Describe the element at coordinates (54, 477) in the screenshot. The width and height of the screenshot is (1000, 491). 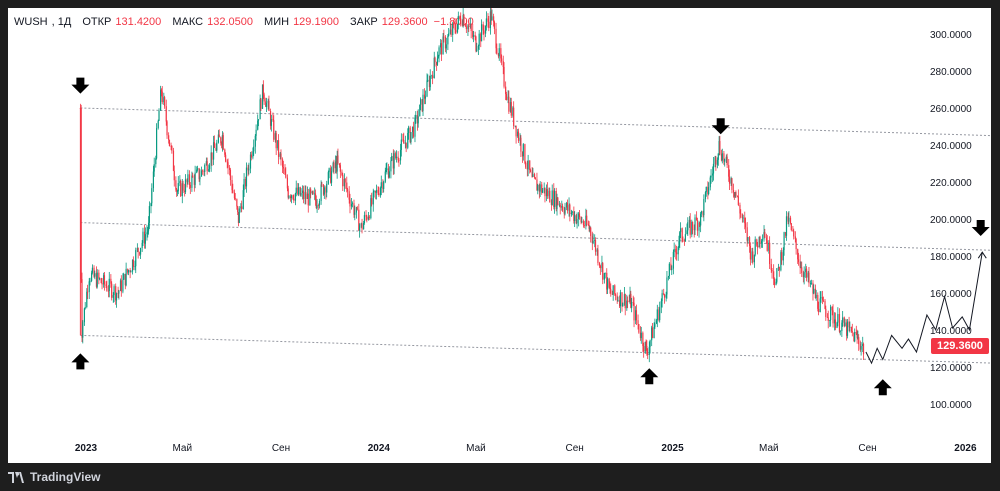
I see `tradingview-logo: TradingView` at that location.